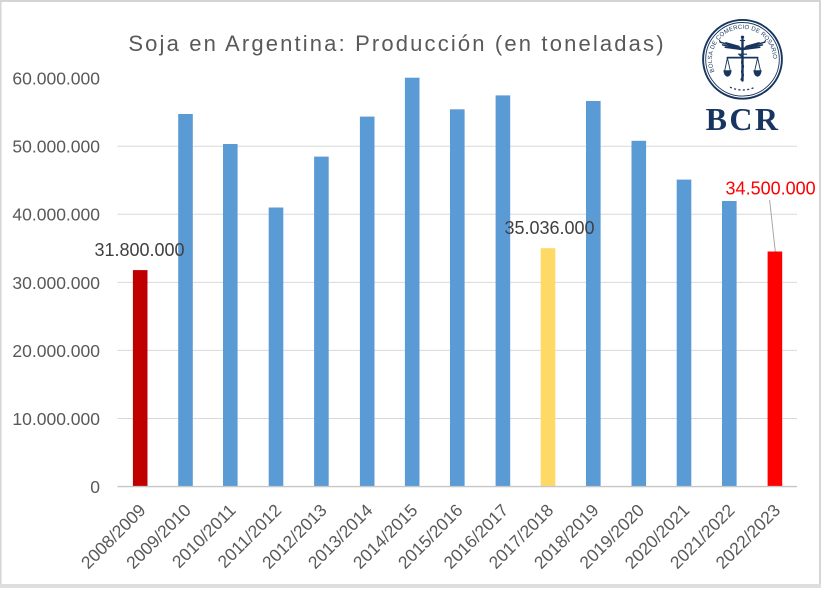 This screenshot has height=593, width=821. Describe the element at coordinates (549, 228) in the screenshot. I see `svg-text: 35.036.000` at that location.